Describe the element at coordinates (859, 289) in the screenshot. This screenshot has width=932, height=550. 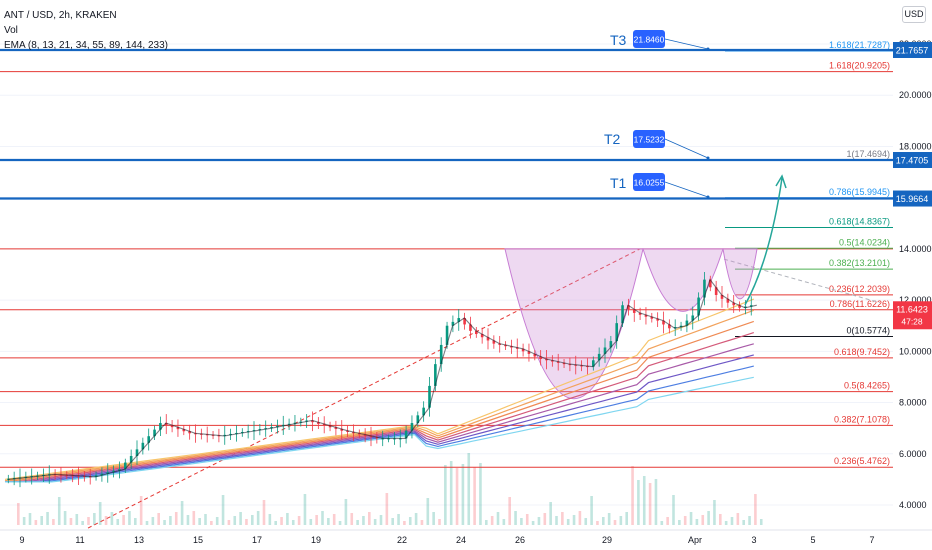
I see `fib-extension-label: 0.236(12.2039)` at that location.